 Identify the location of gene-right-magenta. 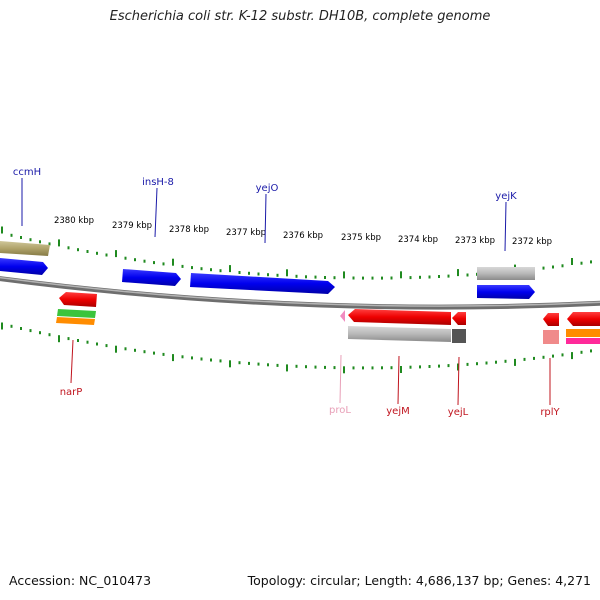
(583, 341).